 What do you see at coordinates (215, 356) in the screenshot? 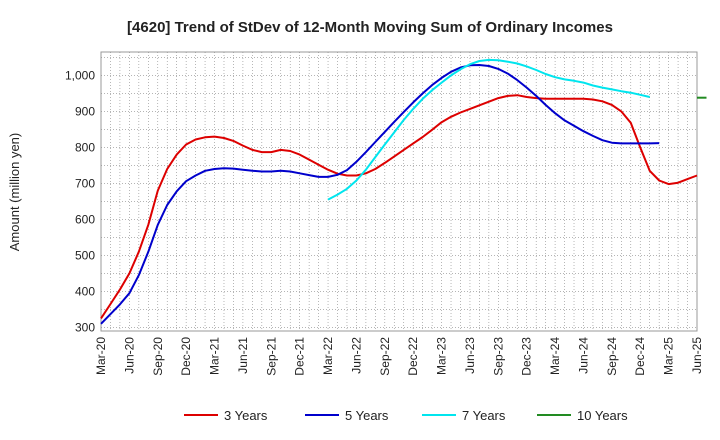
I see `x-tick-label: Mar-21` at bounding box center [215, 356].